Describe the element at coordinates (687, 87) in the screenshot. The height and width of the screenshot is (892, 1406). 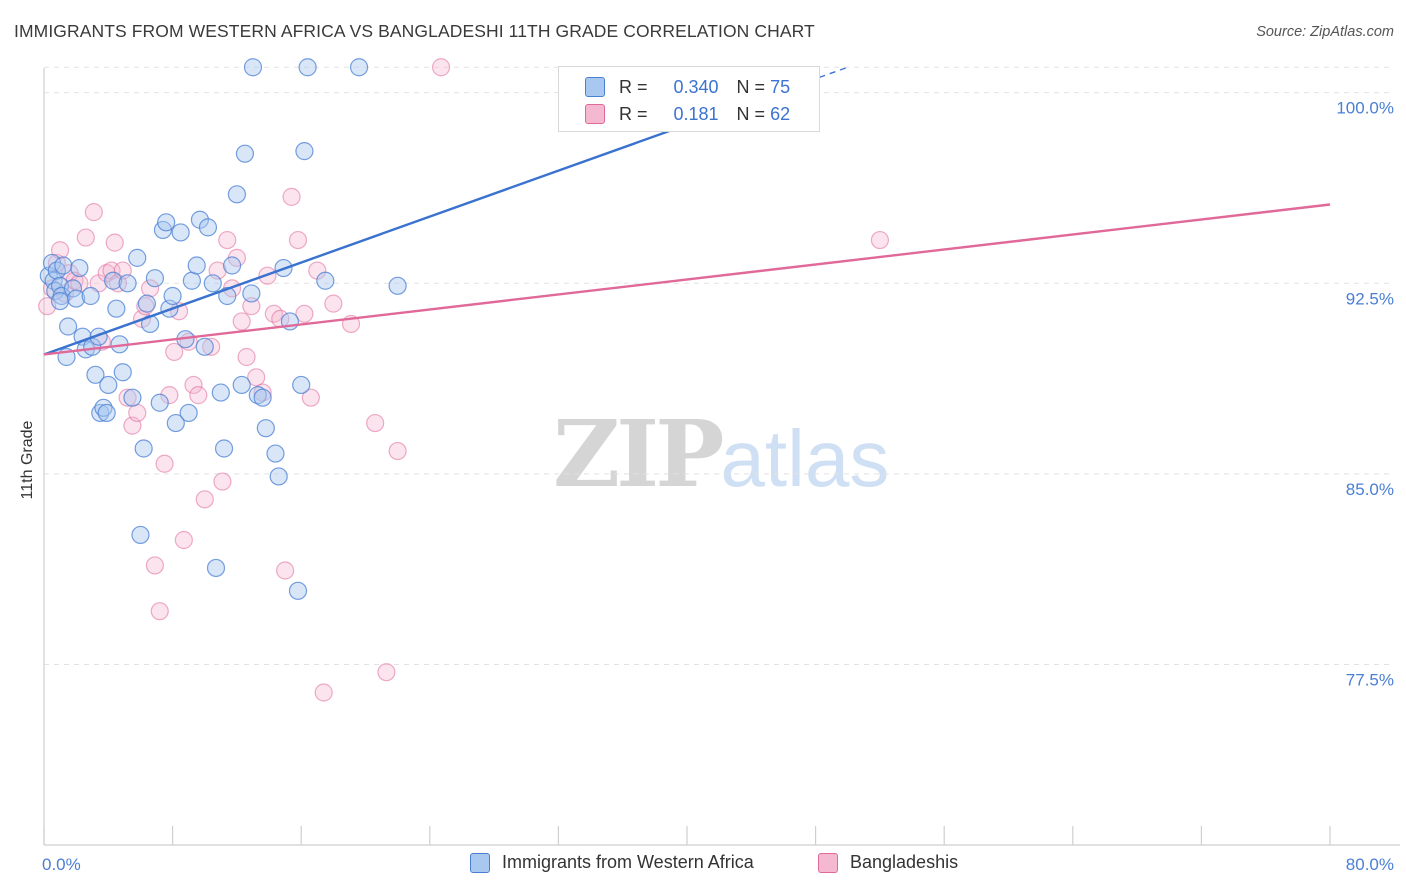
I see `stats-row-western-africa: R = 0.340 N = 75` at that location.